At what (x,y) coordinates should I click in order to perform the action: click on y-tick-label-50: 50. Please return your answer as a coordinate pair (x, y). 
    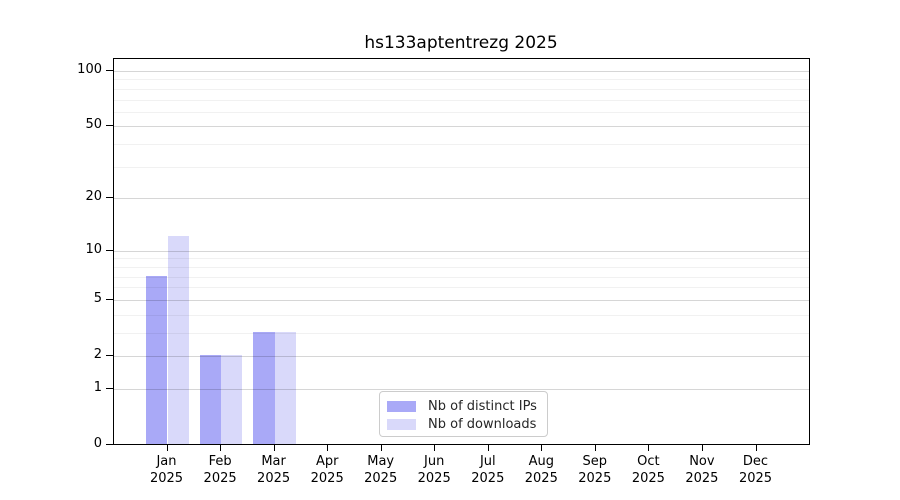
    Looking at the image, I should click on (93, 125).